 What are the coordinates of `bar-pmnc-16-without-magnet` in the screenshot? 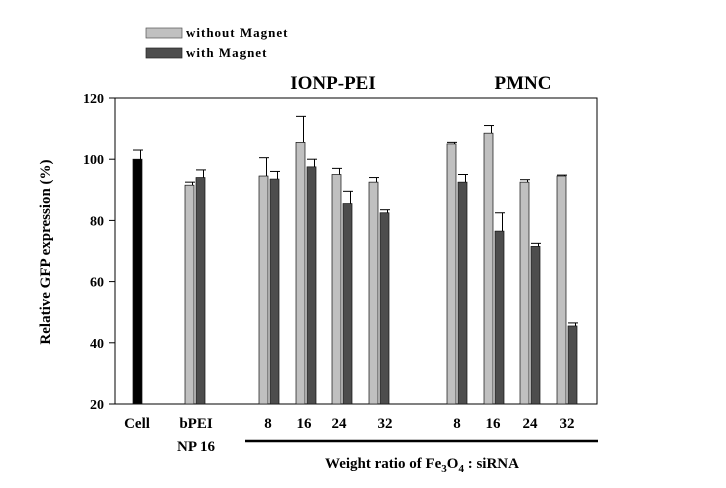 It's located at (488, 265).